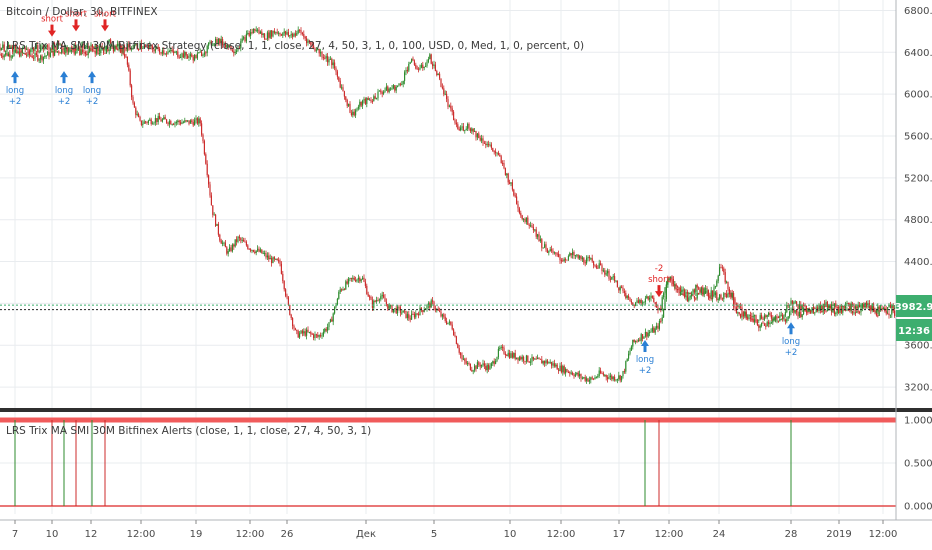 The image size is (932, 550). What do you see at coordinates (287, 534) in the screenshot?
I see `time-tick-label: 26` at bounding box center [287, 534].